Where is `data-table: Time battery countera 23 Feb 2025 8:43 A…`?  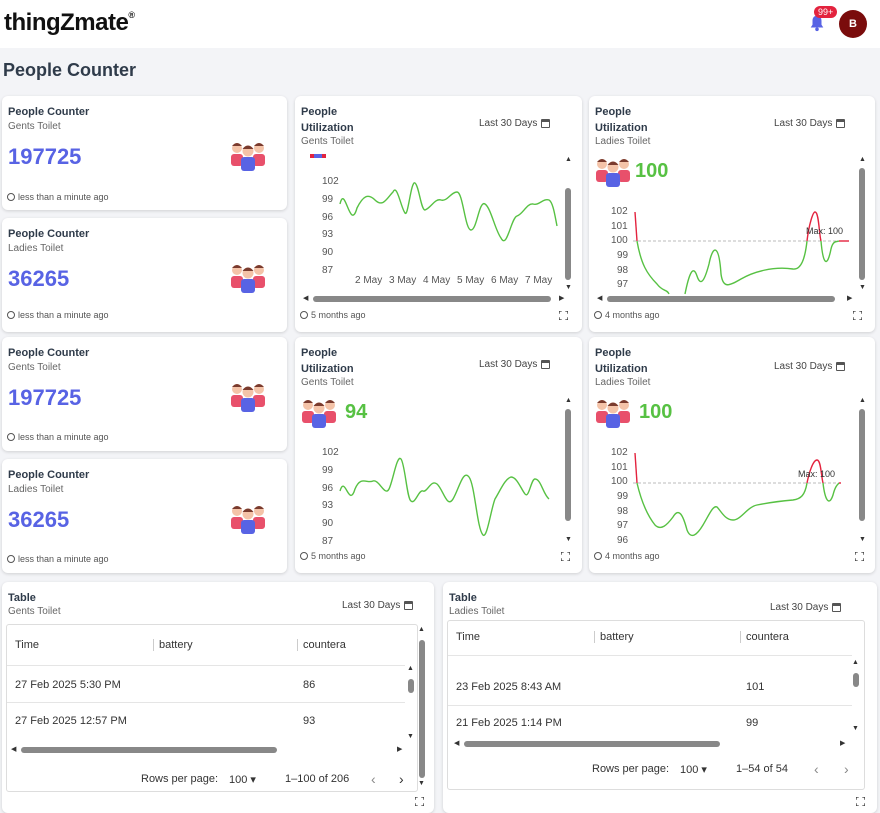 data-table: Time battery countera 23 Feb 2025 8:43 A… is located at coordinates (656, 705).